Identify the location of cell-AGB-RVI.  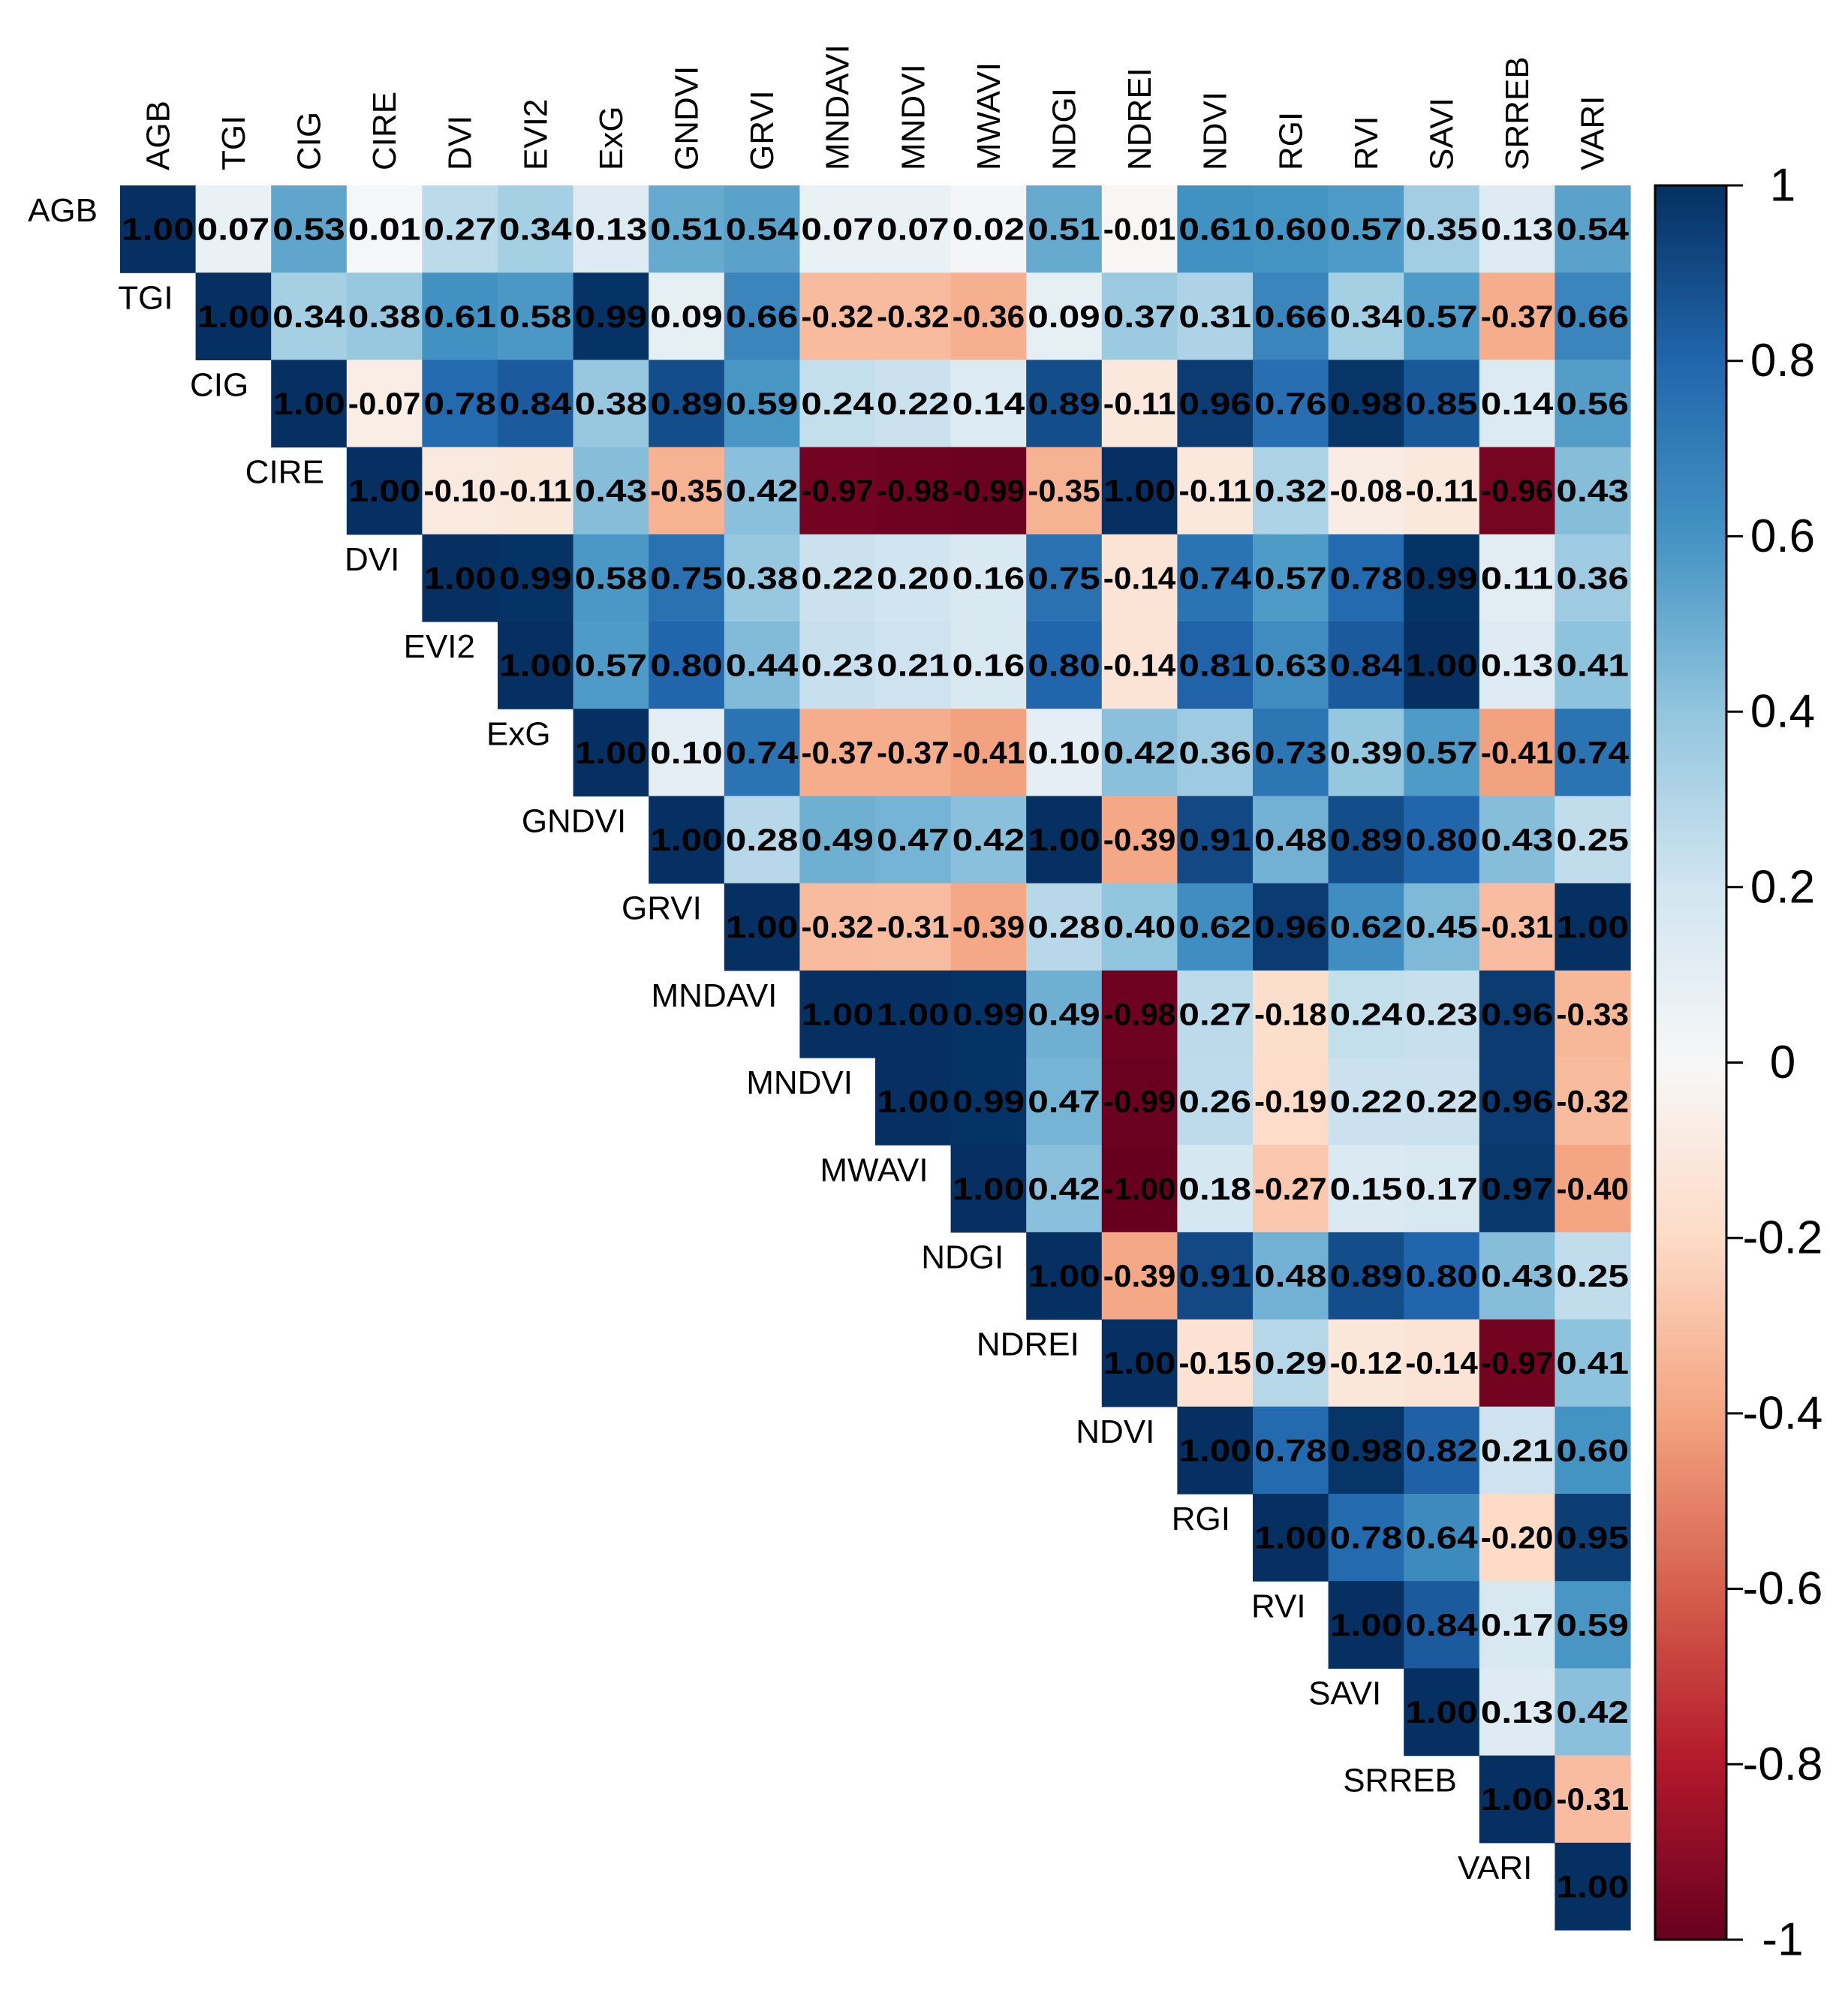
(1366, 229).